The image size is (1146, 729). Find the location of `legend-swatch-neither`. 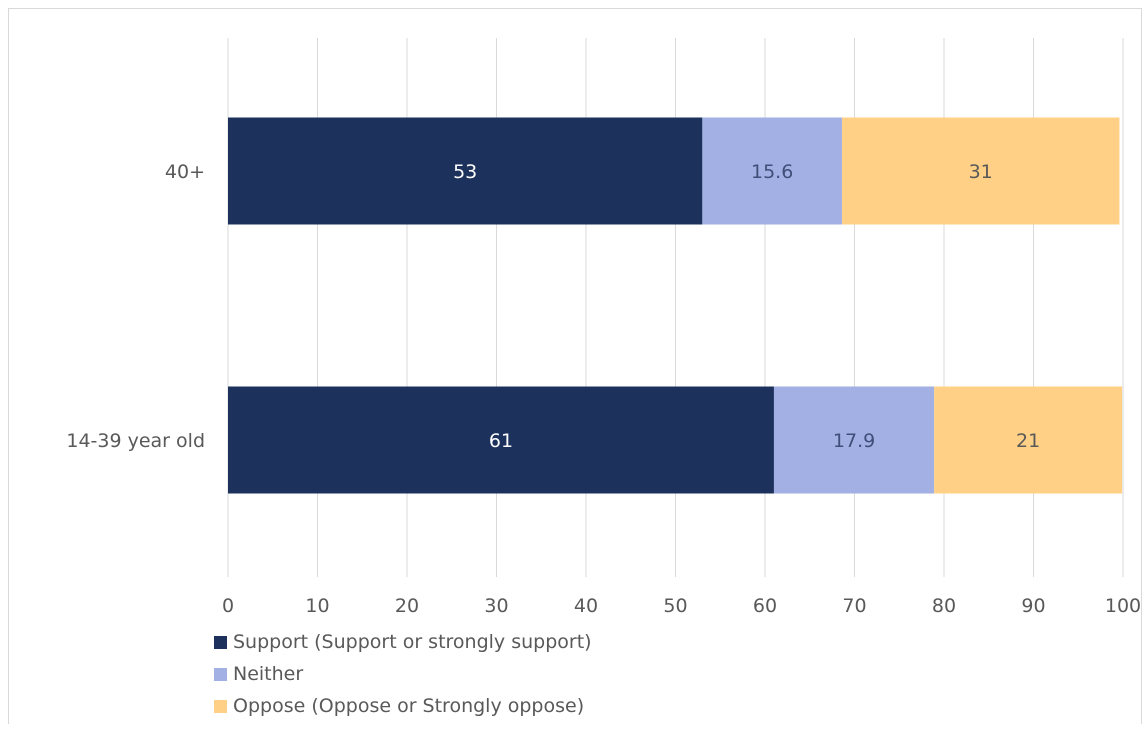

legend-swatch-neither is located at coordinates (220, 674).